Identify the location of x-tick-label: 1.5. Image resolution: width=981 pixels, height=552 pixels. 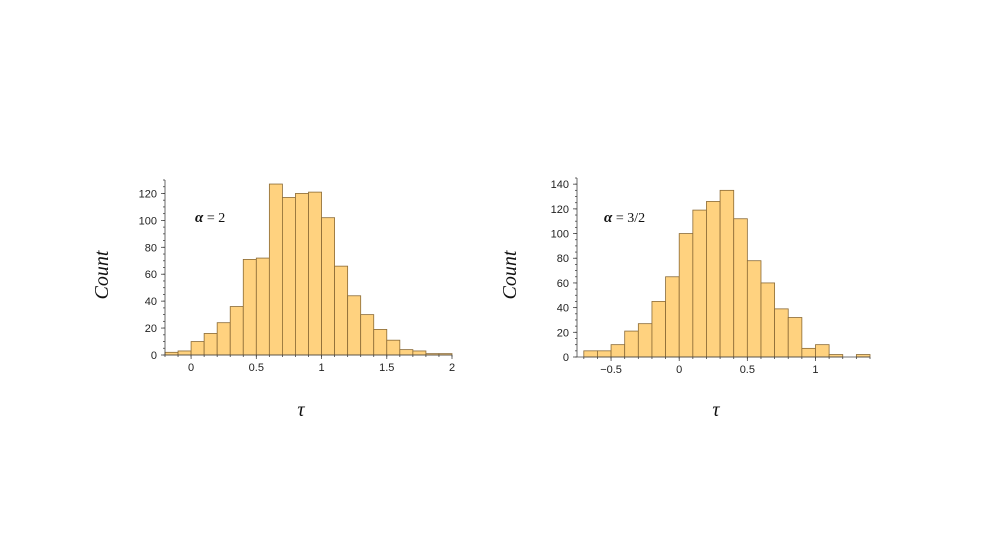
(386, 368).